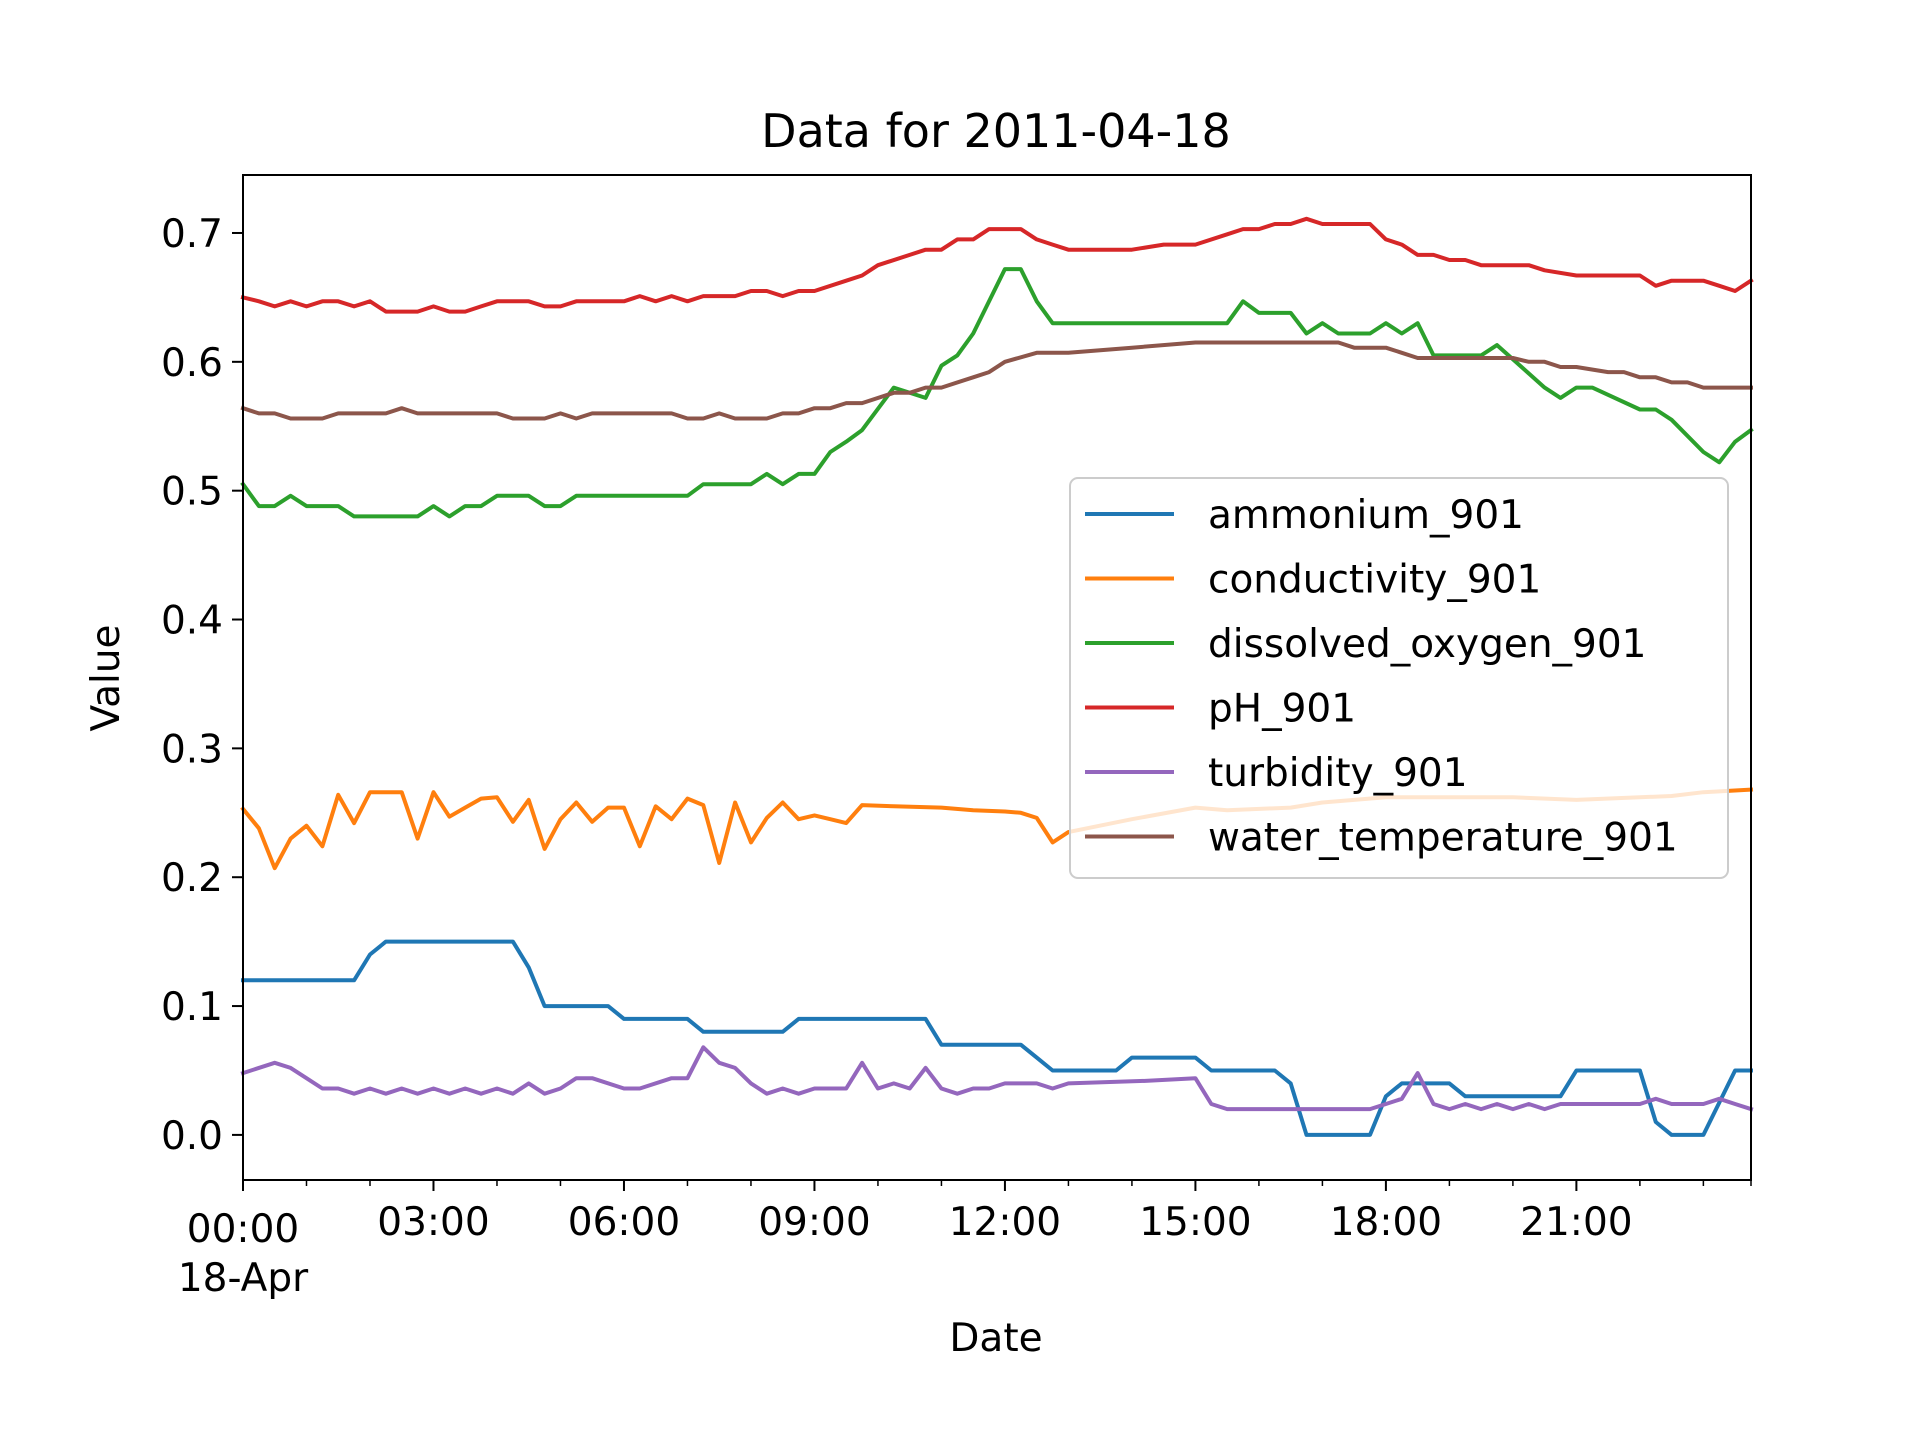 This screenshot has width=1920, height=1445. I want to click on x-tick-label: 18:00, so click(1386, 1222).